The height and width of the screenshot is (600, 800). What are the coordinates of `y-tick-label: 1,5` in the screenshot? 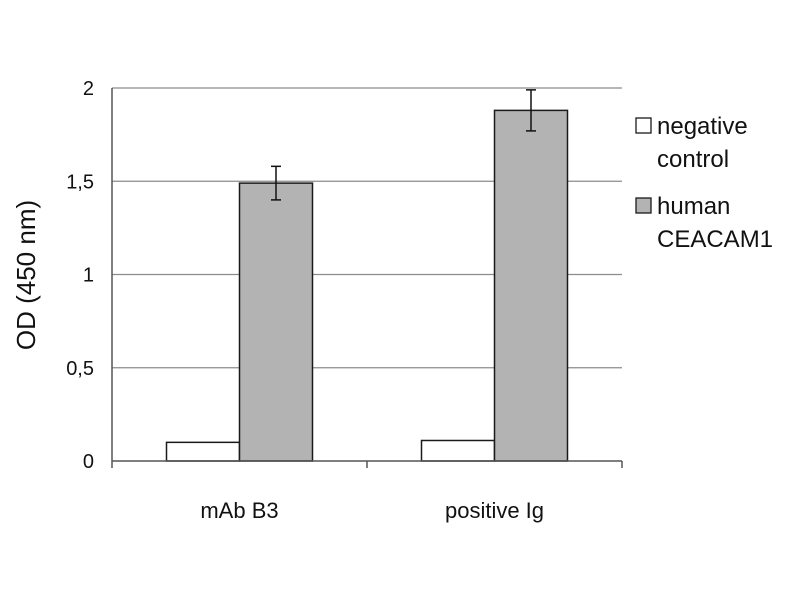 It's located at (80, 182).